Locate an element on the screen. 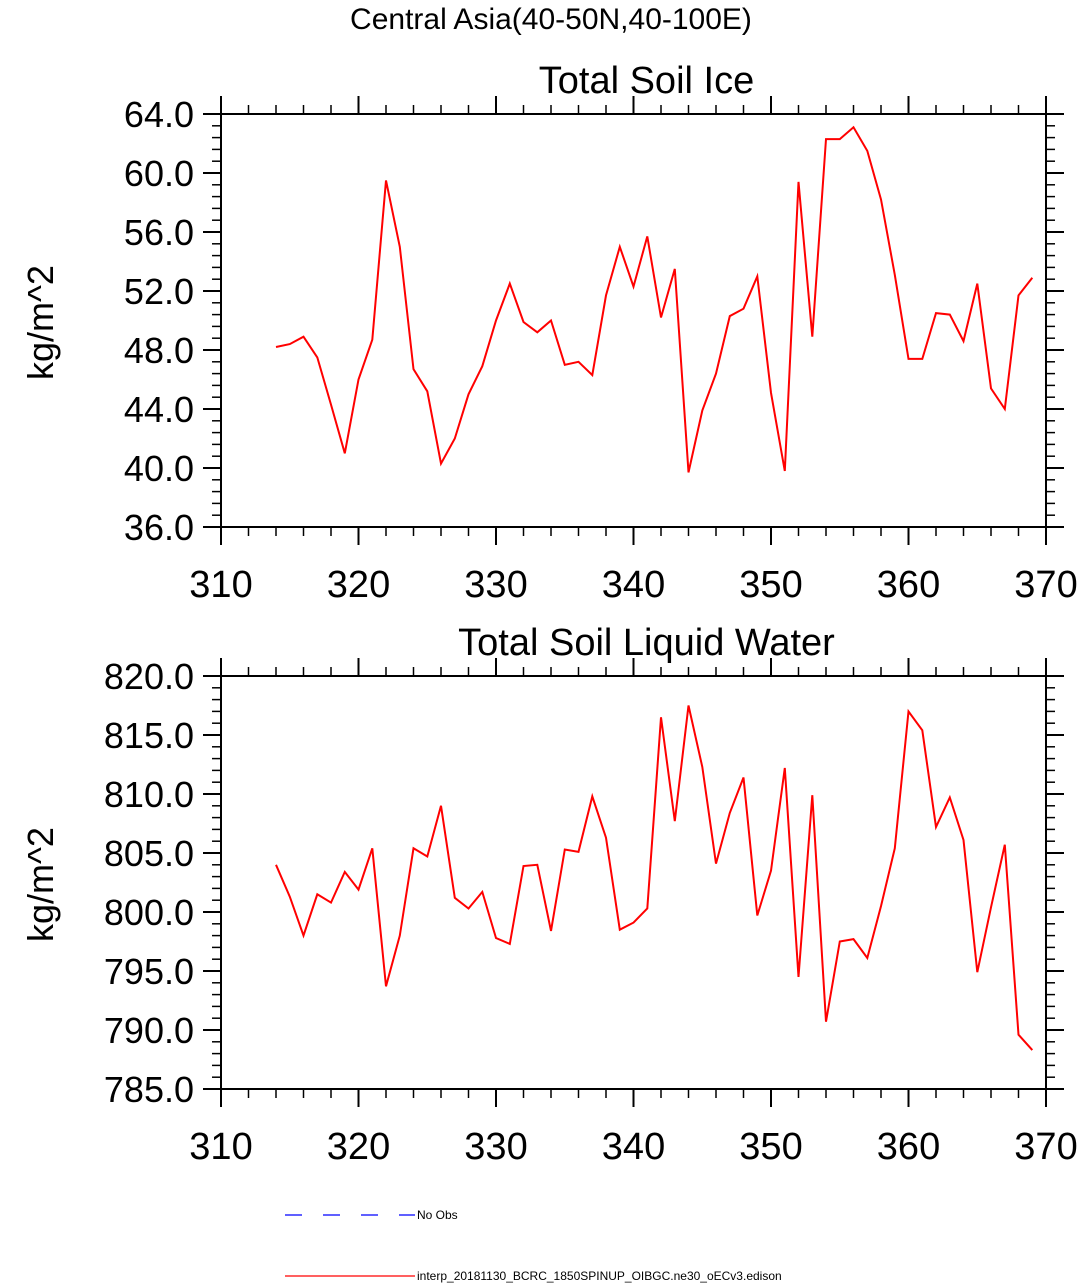 The image size is (1080, 1284). page-title: Central Asia(40-50N,40-100E) is located at coordinates (551, 19).